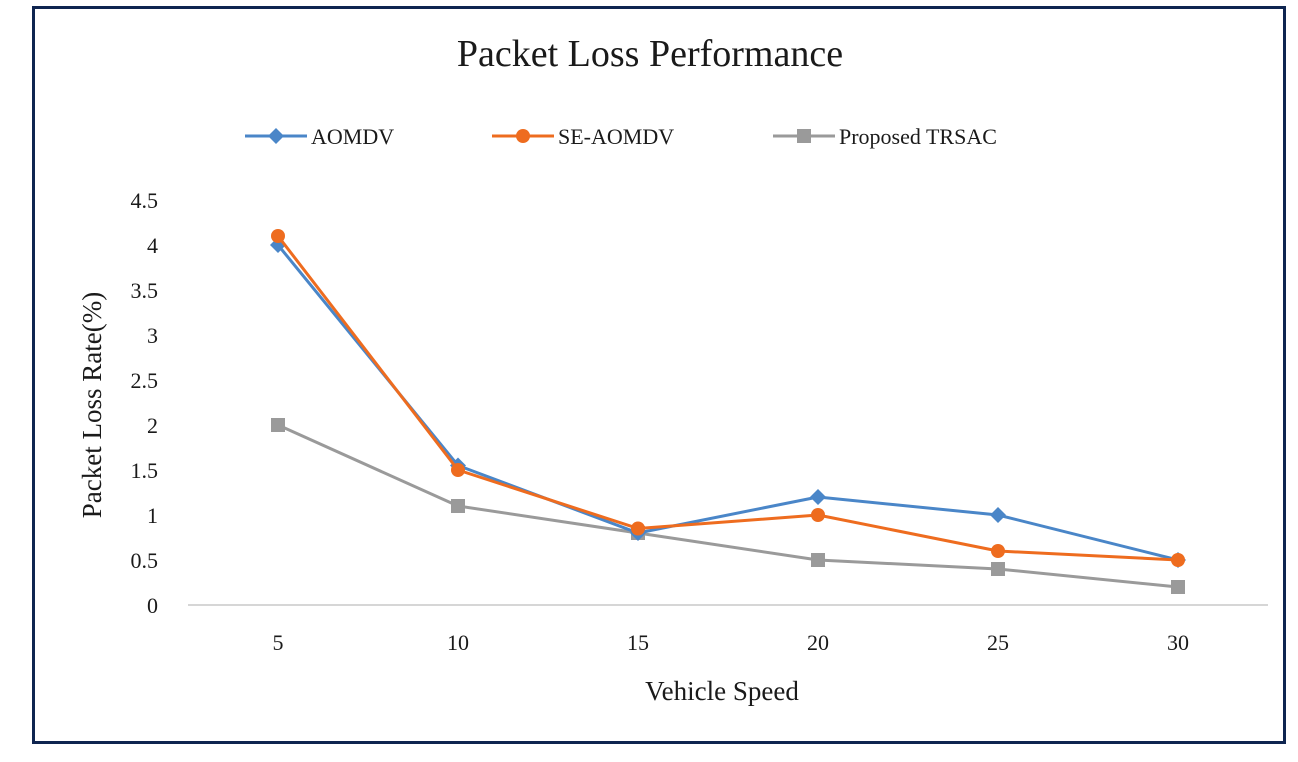  I want to click on y-tick-label: 1, so click(152, 515).